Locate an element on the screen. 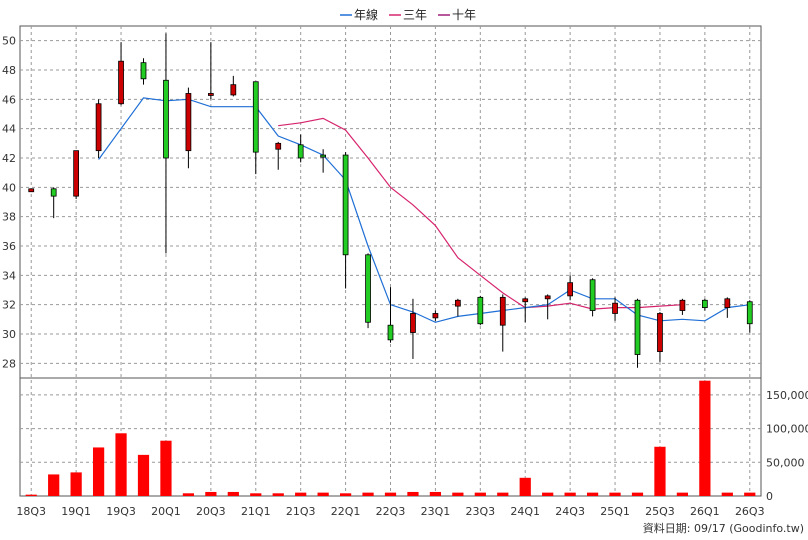 The height and width of the screenshot is (540, 808). legend-label-ma-3y: 三年 is located at coordinates (415, 15).